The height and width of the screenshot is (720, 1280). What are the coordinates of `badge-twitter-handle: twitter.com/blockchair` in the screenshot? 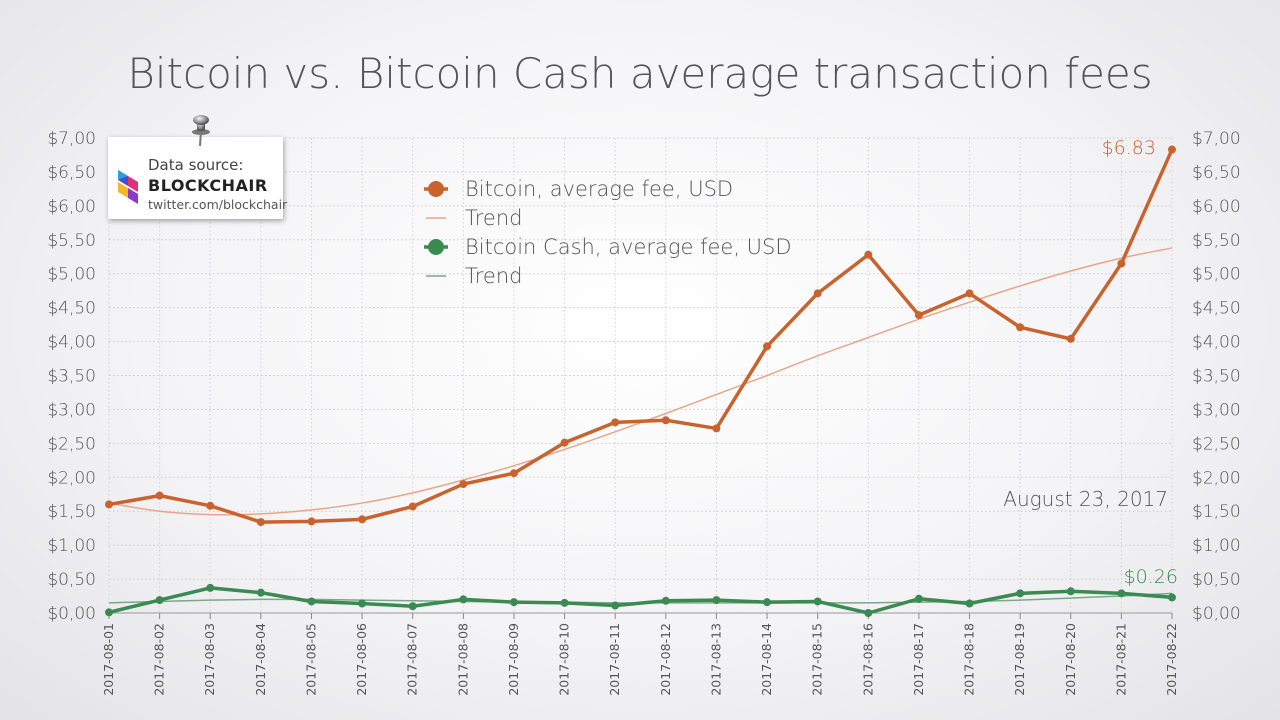 It's located at (218, 204).